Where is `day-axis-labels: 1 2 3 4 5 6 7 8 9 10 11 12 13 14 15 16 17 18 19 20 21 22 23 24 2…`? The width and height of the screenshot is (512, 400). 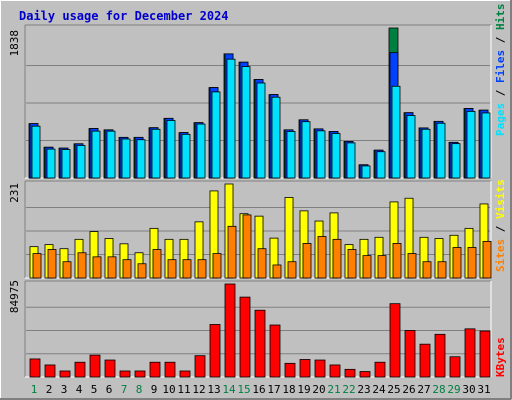
day-axis-labels: 1 2 3 4 5 6 7 8 9 10 11 12 13 14 15 16 17 18 19 20 21 22 23 24 2… is located at coordinates (261, 389).